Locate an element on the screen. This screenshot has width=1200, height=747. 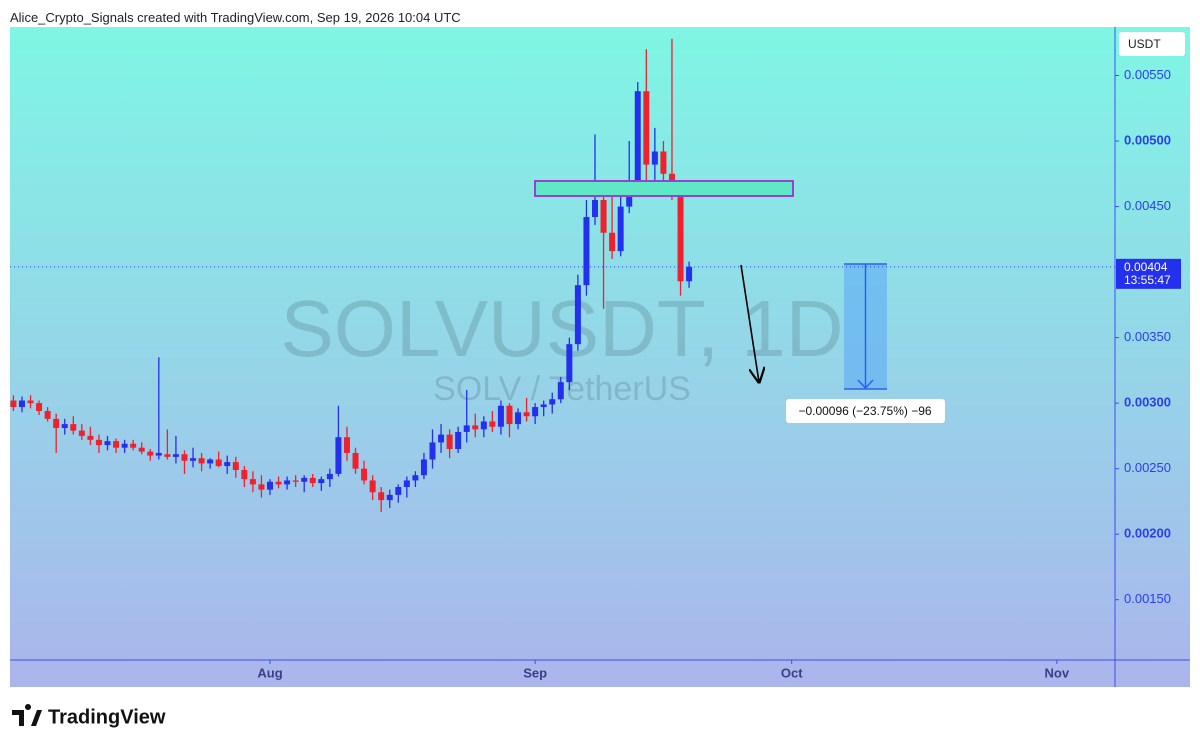
y-tick-label: 0.00250 is located at coordinates (1147, 467).